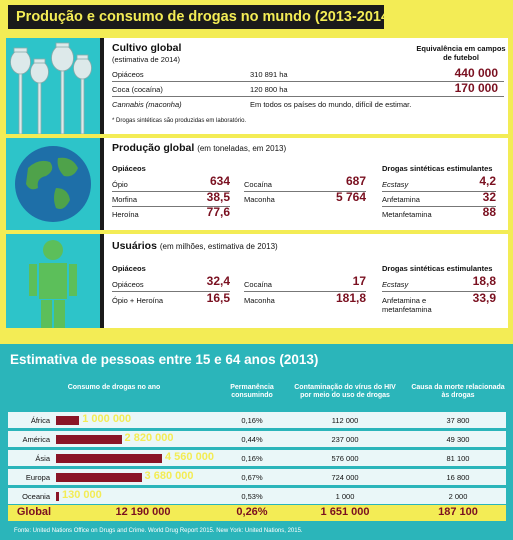 The width and height of the screenshot is (513, 540). Describe the element at coordinates (458, 391) in the screenshot. I see `col-header-mortes: Causa da morte relacionada às drogas` at that location.